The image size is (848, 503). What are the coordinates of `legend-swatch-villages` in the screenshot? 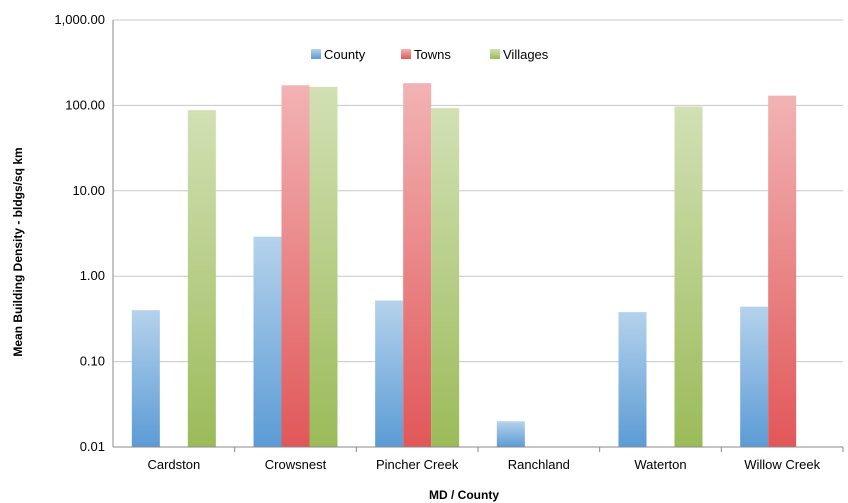 It's located at (495, 54).